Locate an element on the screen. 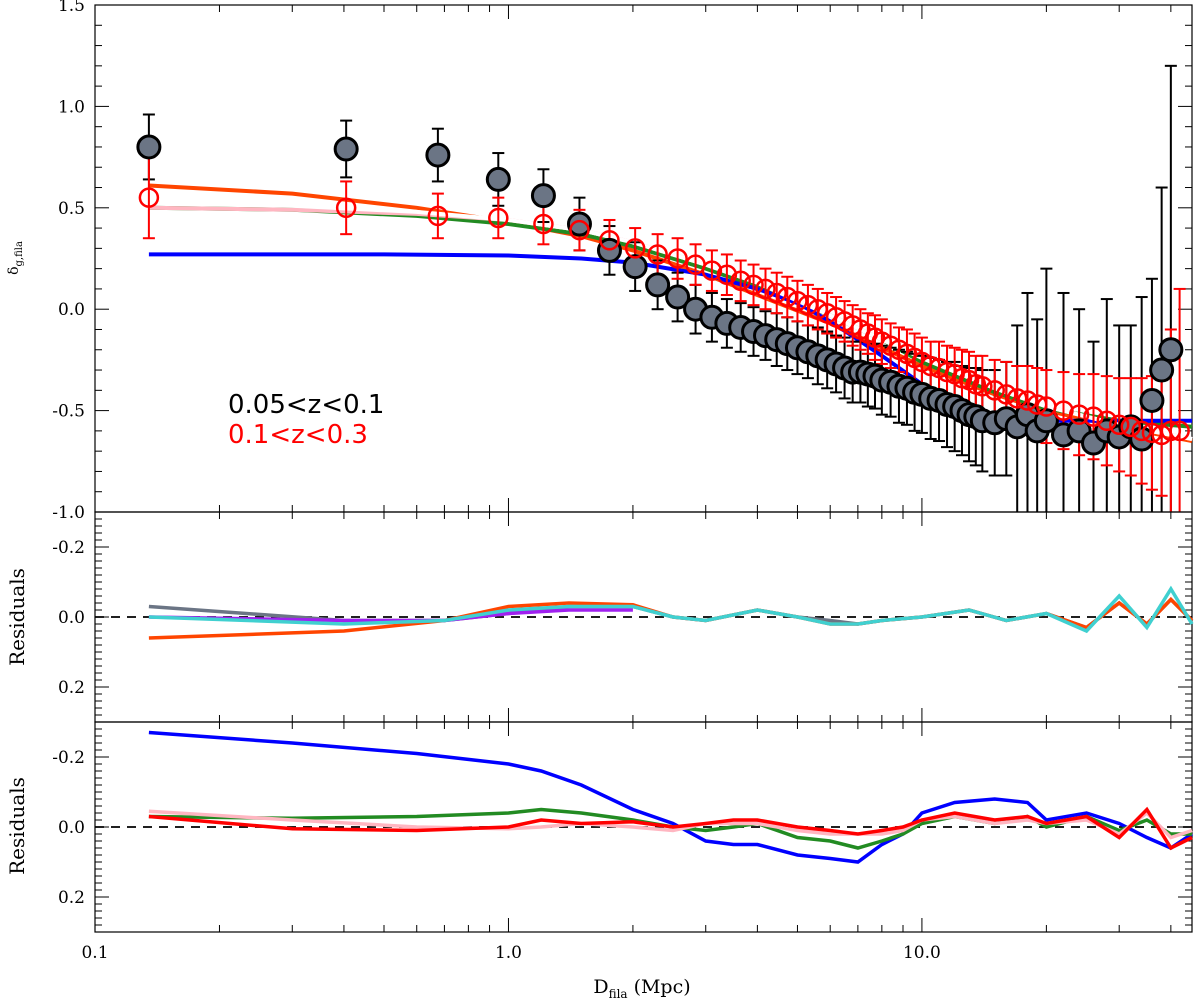 The height and width of the screenshot is (1001, 1200). x-axis-label-symbol: D is located at coordinates (600, 987).